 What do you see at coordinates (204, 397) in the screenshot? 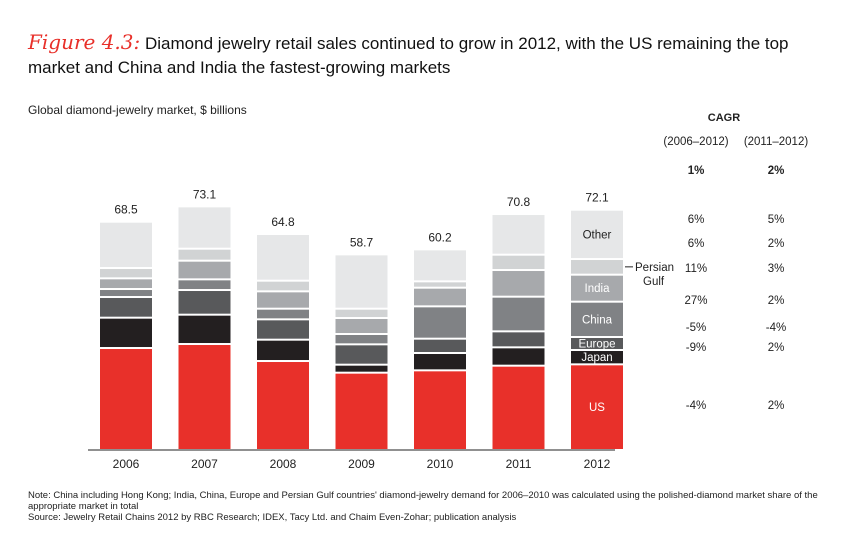
I see `bar-segment-us-2007` at bounding box center [204, 397].